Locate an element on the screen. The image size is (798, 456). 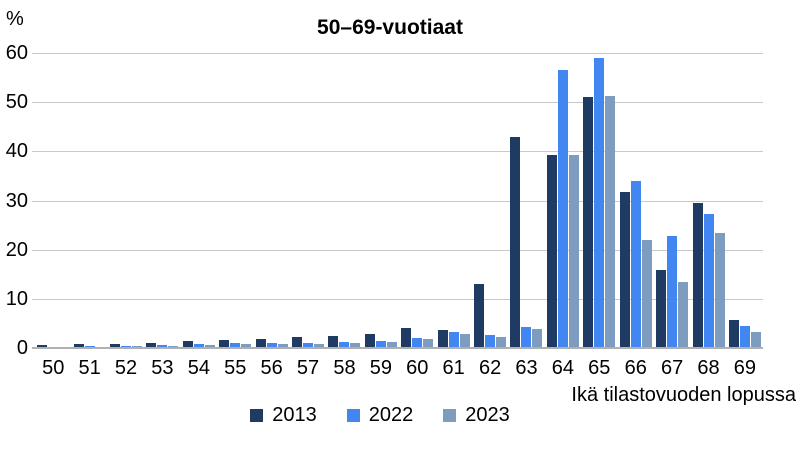
x-axis-ticks: 50 51 52 53 54 55 56 57 58 59 60 61 62 63 64 65 66 67 68 69 is located at coordinates (399, 368).